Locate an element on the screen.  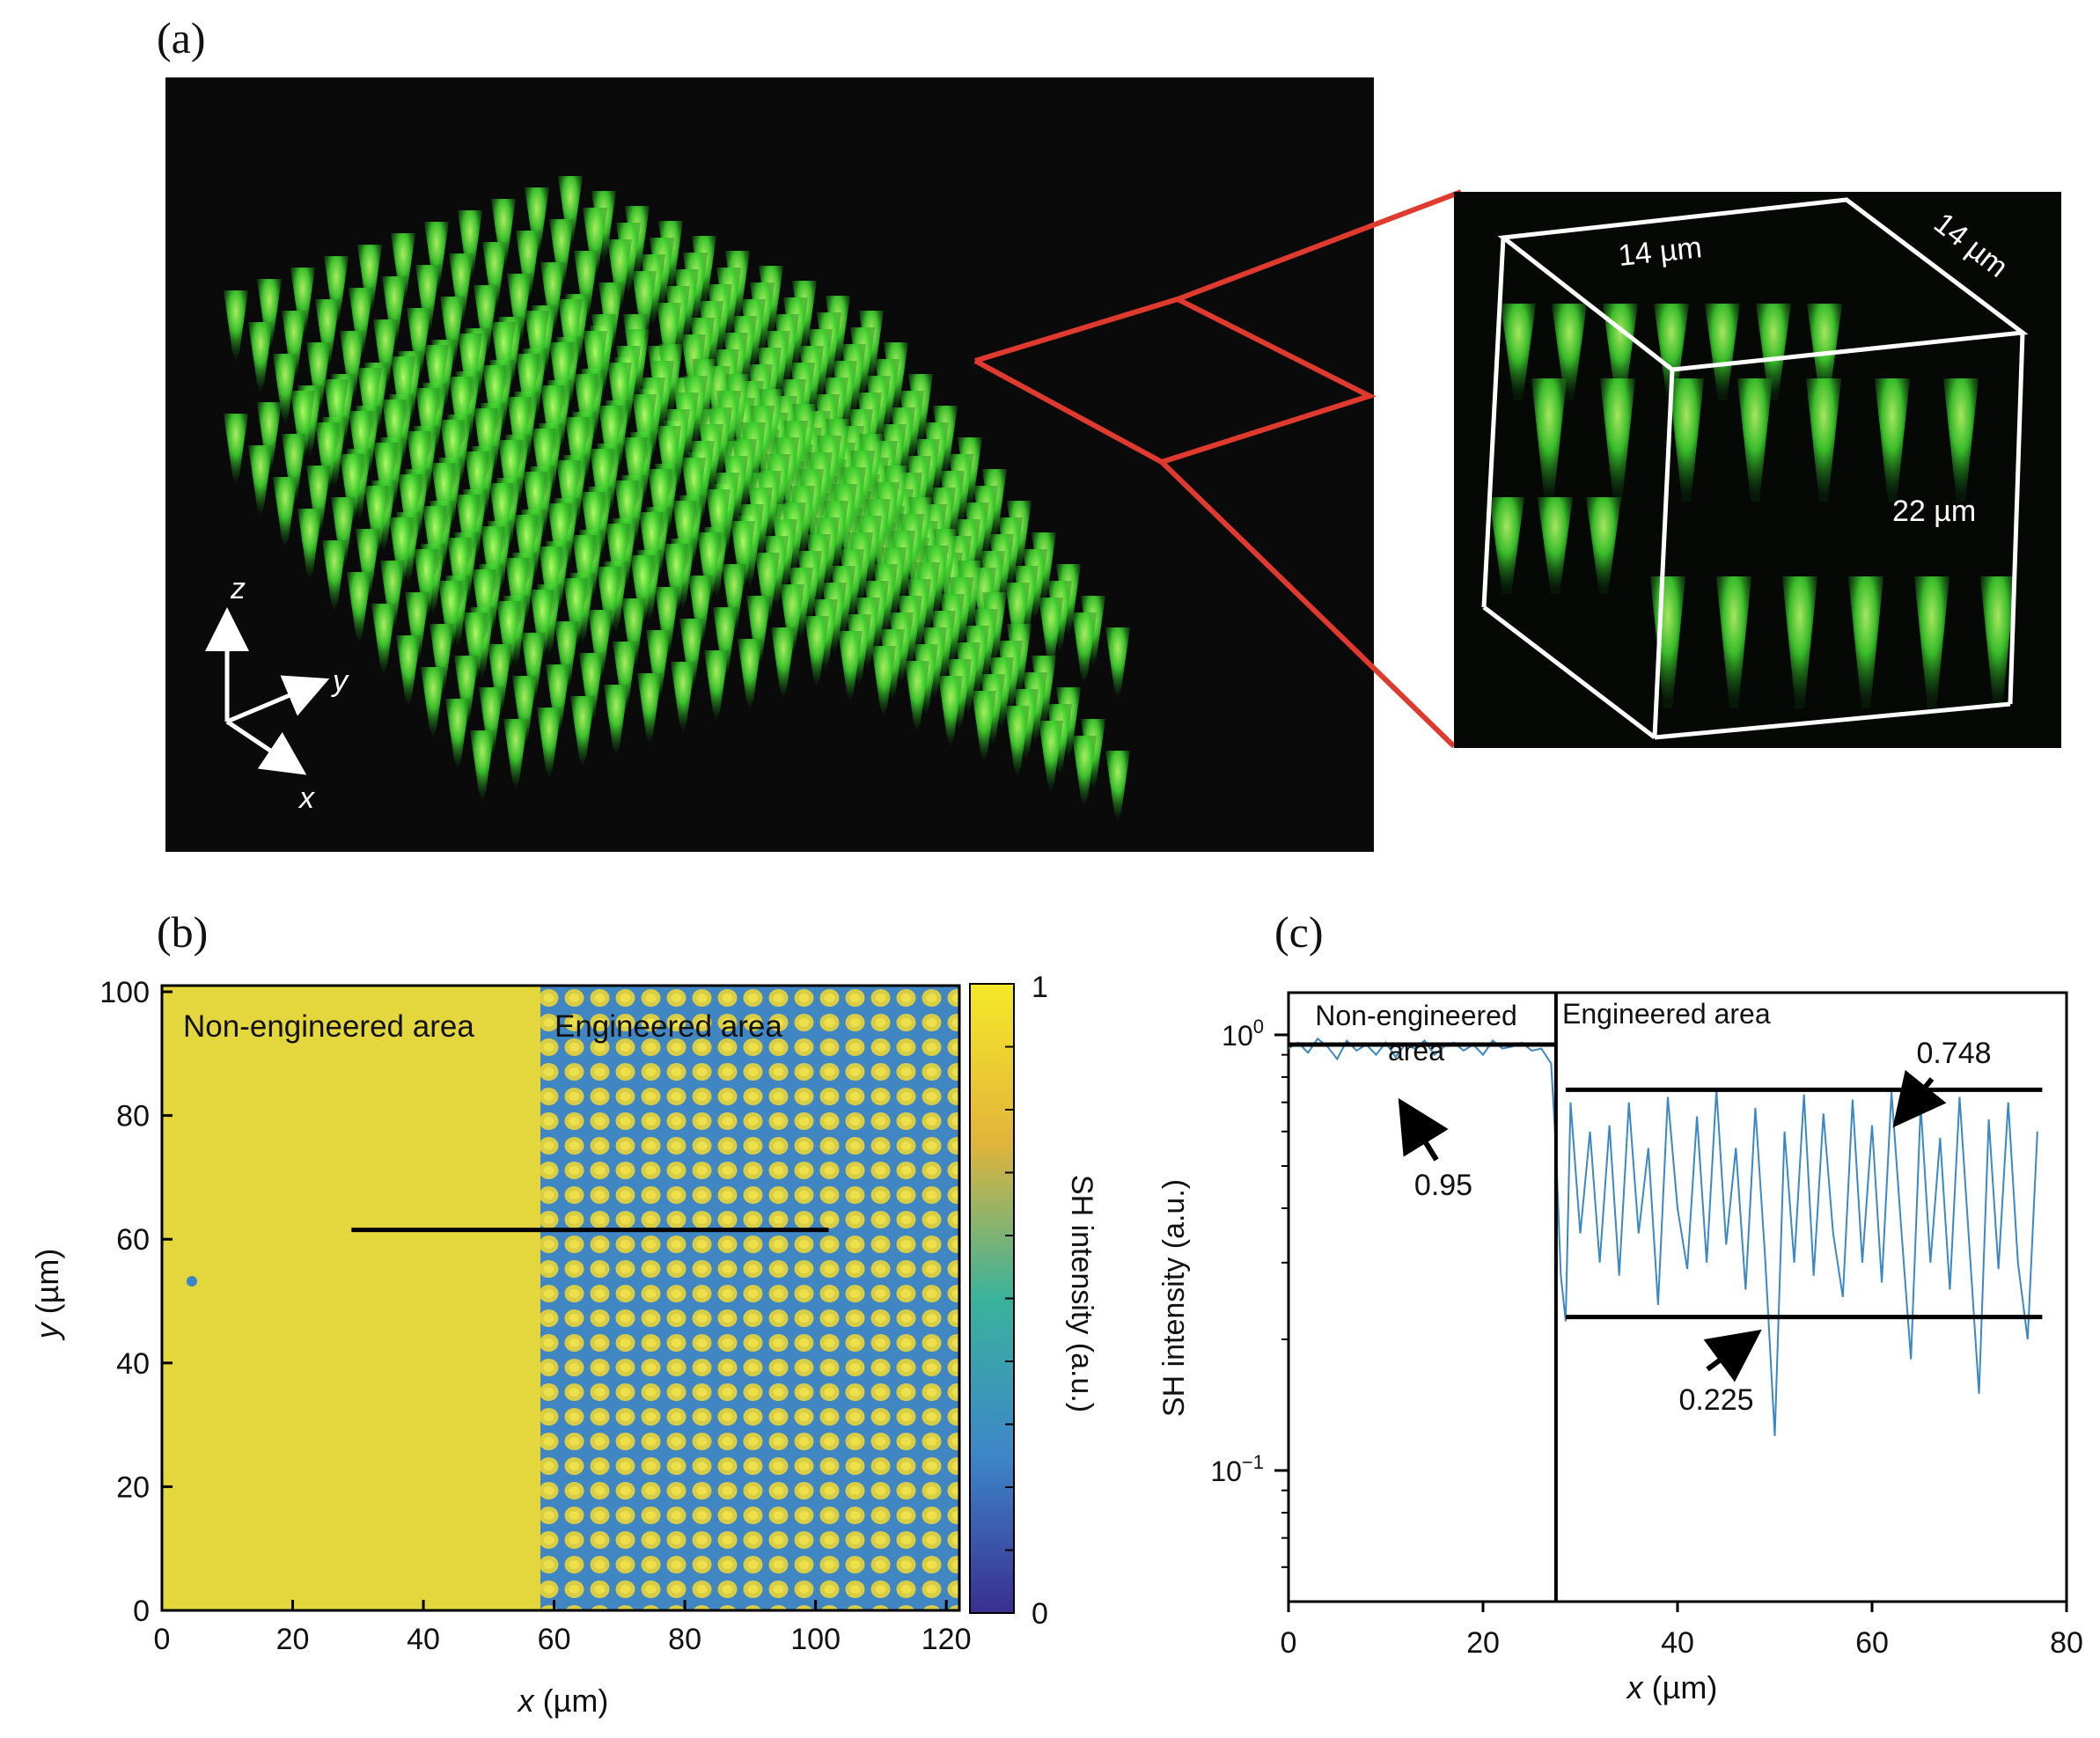
colorbar-max-label: 1 is located at coordinates (1040, 988).